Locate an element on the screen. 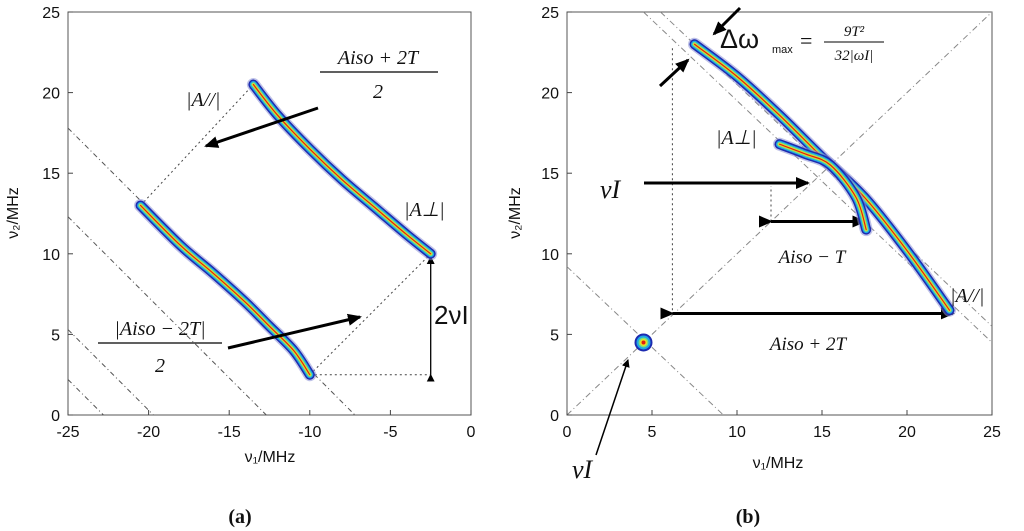 The height and width of the screenshot is (531, 1024). a-perp-label-a: |A⊥| is located at coordinates (424, 210).